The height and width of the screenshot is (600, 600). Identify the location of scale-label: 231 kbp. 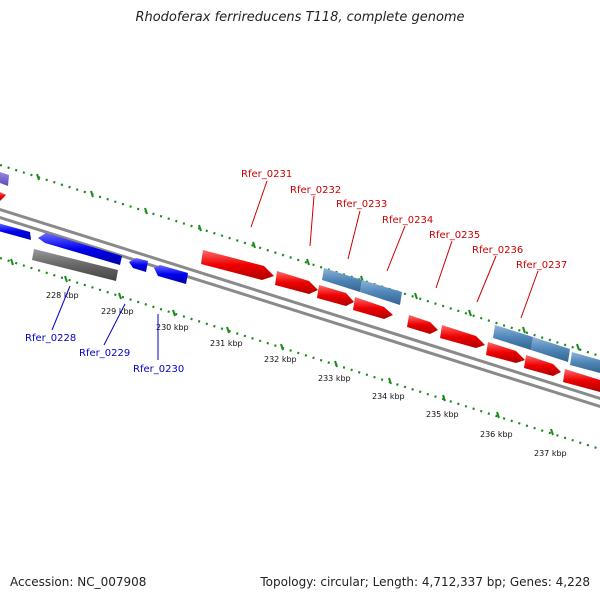
(226, 343).